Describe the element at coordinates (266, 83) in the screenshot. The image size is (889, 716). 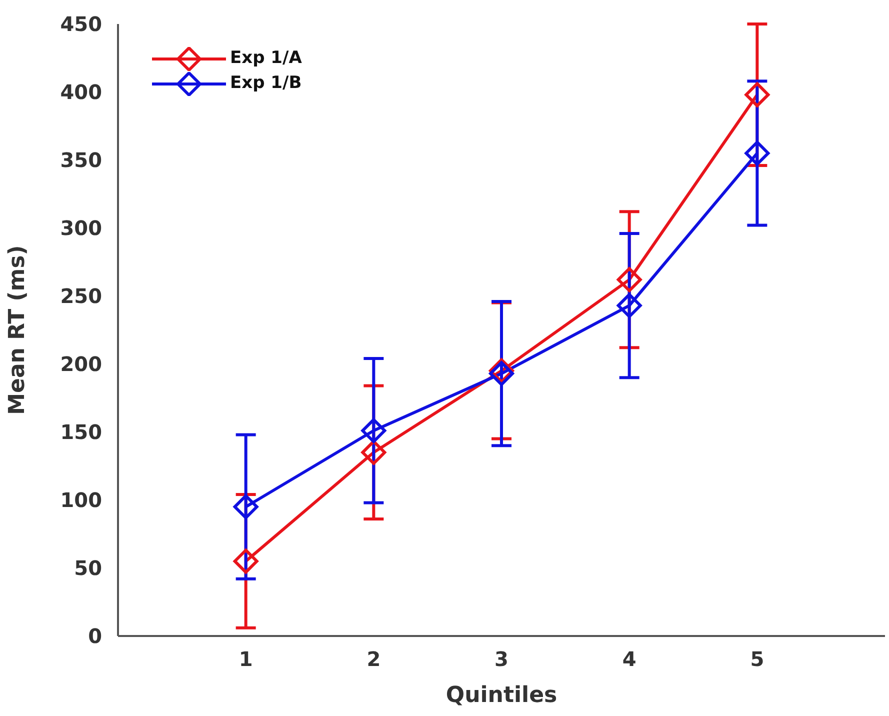
I see `legend-label: Exp 1/B` at that location.